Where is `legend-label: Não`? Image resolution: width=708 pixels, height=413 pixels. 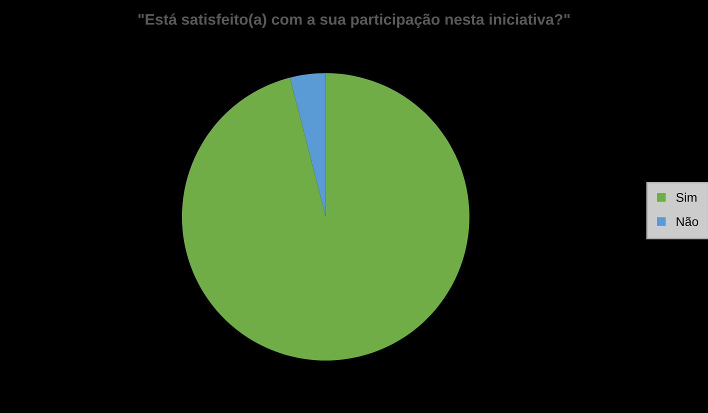
legend-label: Não is located at coordinates (687, 221).